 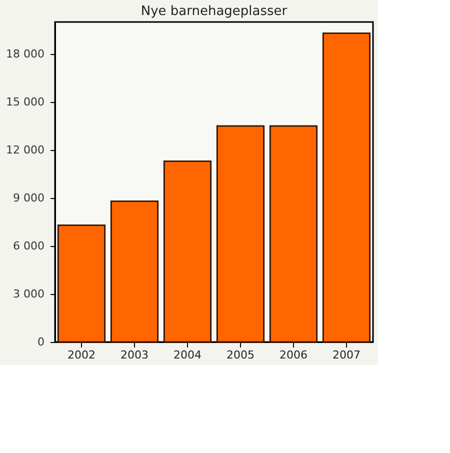 I want to click on x-tick-label: 2006, so click(x=294, y=355).